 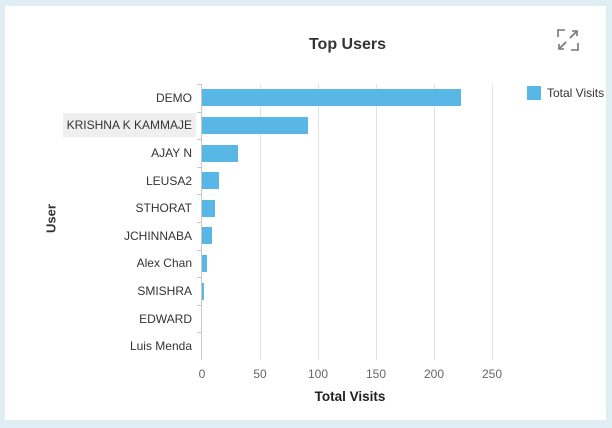 I want to click on legend: Total Visits, so click(x=565, y=93).